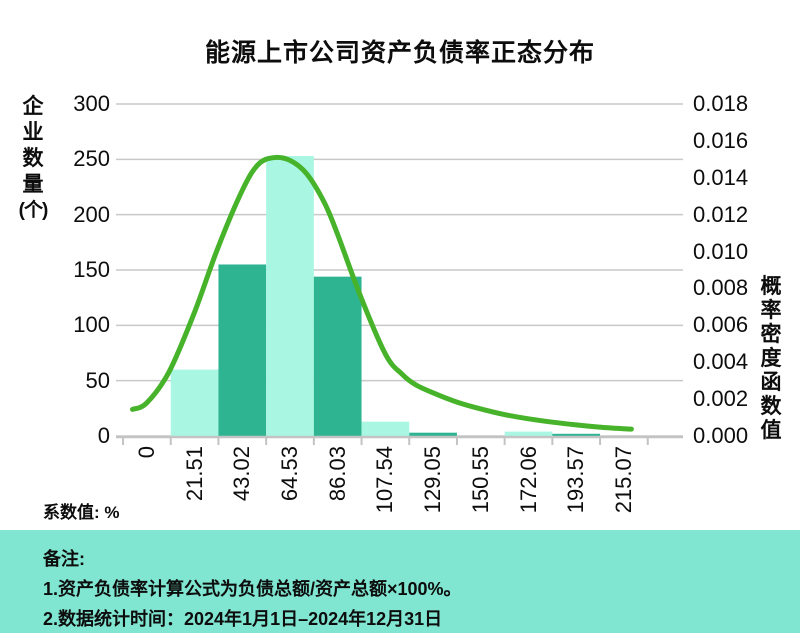  I want to click on left-axis-tick-label: 200, so click(91, 214).